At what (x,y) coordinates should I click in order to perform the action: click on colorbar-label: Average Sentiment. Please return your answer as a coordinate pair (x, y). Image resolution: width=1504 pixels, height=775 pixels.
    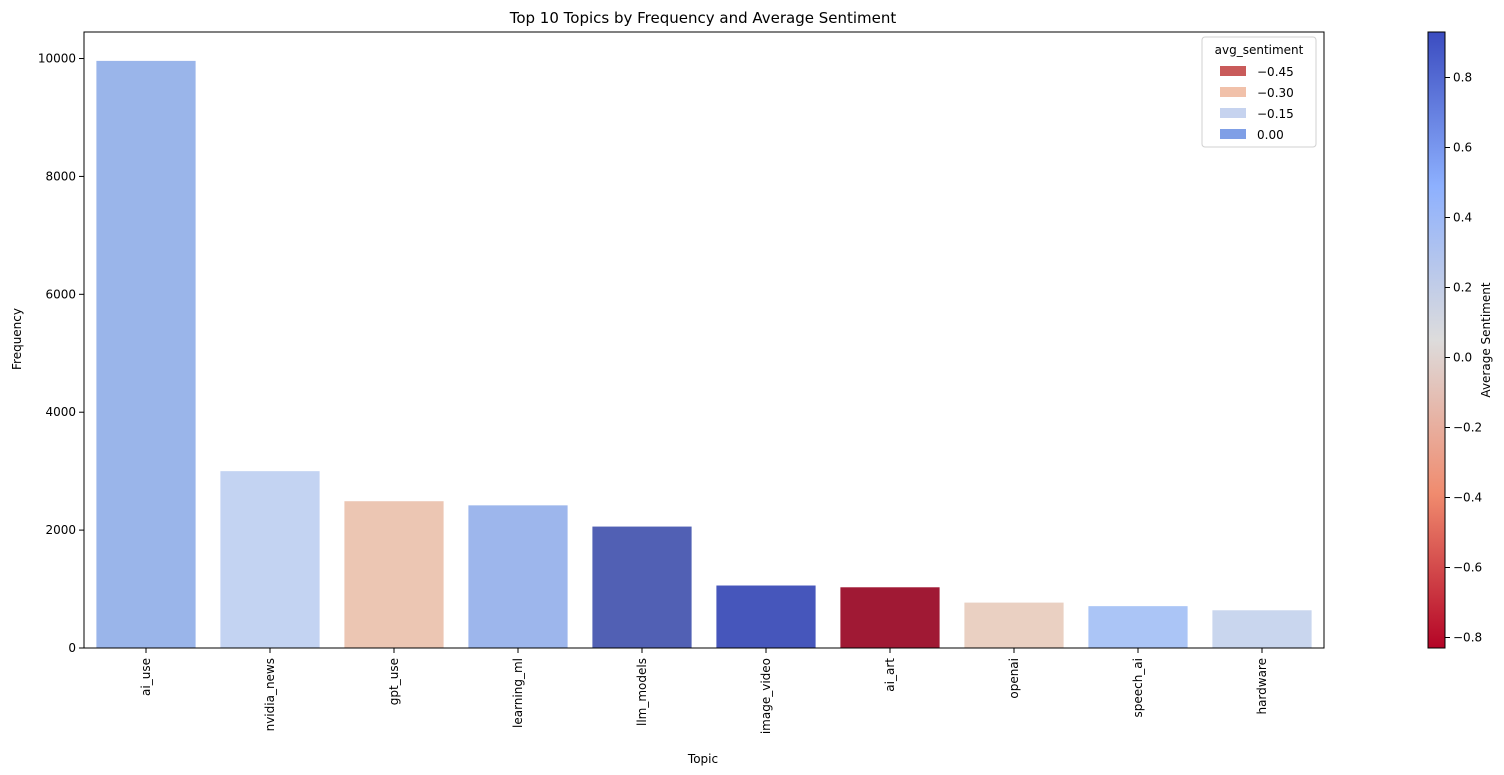
    Looking at the image, I should click on (1486, 339).